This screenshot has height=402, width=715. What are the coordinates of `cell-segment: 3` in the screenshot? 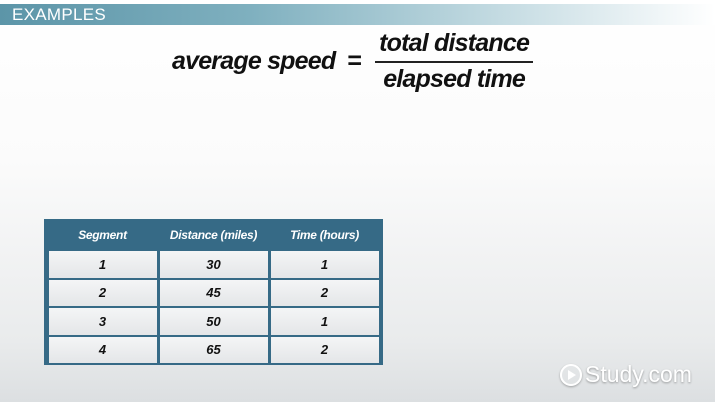 It's located at (102, 321).